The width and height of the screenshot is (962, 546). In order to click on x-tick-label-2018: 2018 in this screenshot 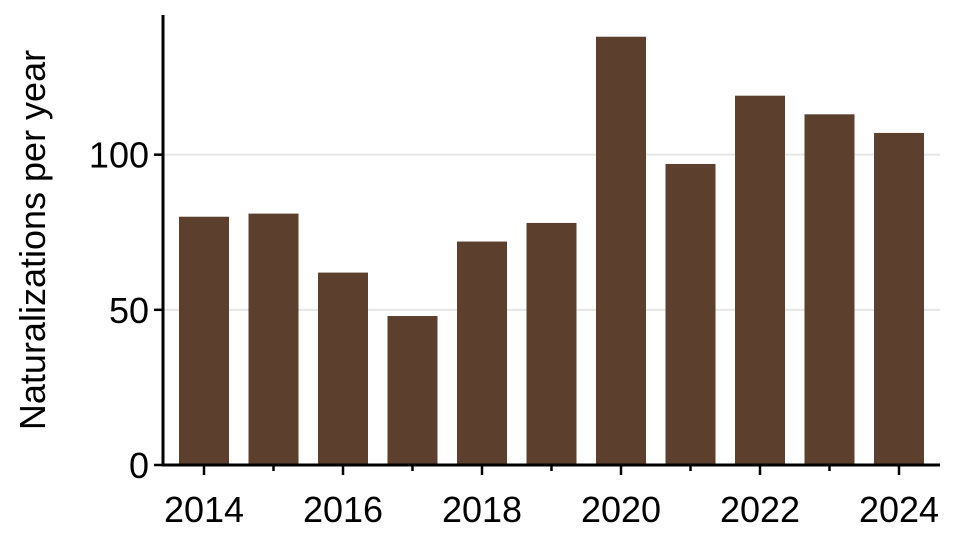, I will do `click(482, 509)`.